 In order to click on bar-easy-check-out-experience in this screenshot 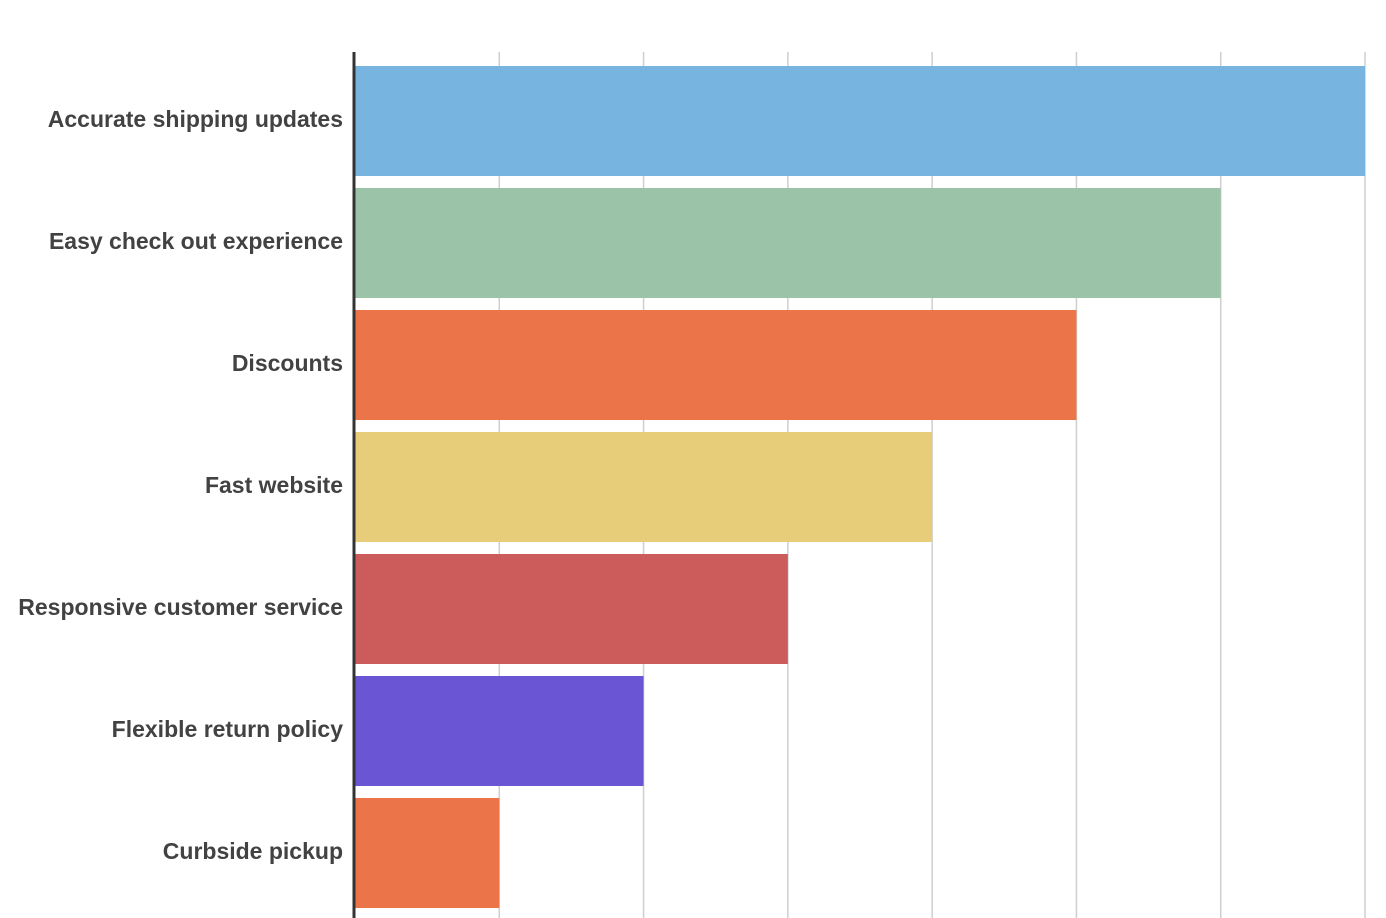, I will do `click(788, 243)`.